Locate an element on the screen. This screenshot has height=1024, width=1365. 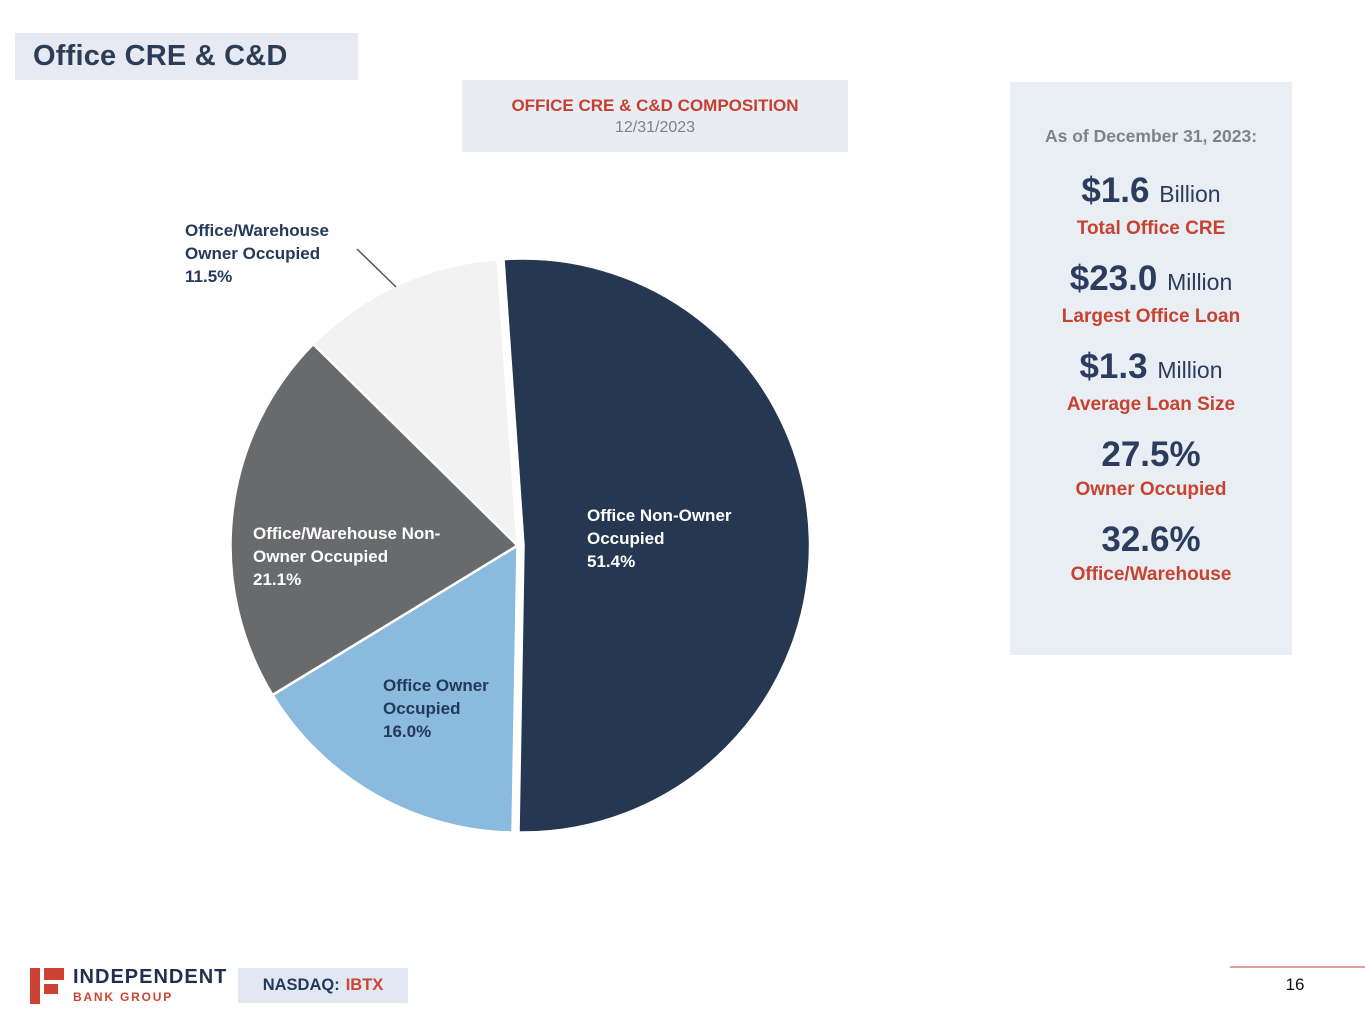
stat-number: $1.3 is located at coordinates (1113, 366).